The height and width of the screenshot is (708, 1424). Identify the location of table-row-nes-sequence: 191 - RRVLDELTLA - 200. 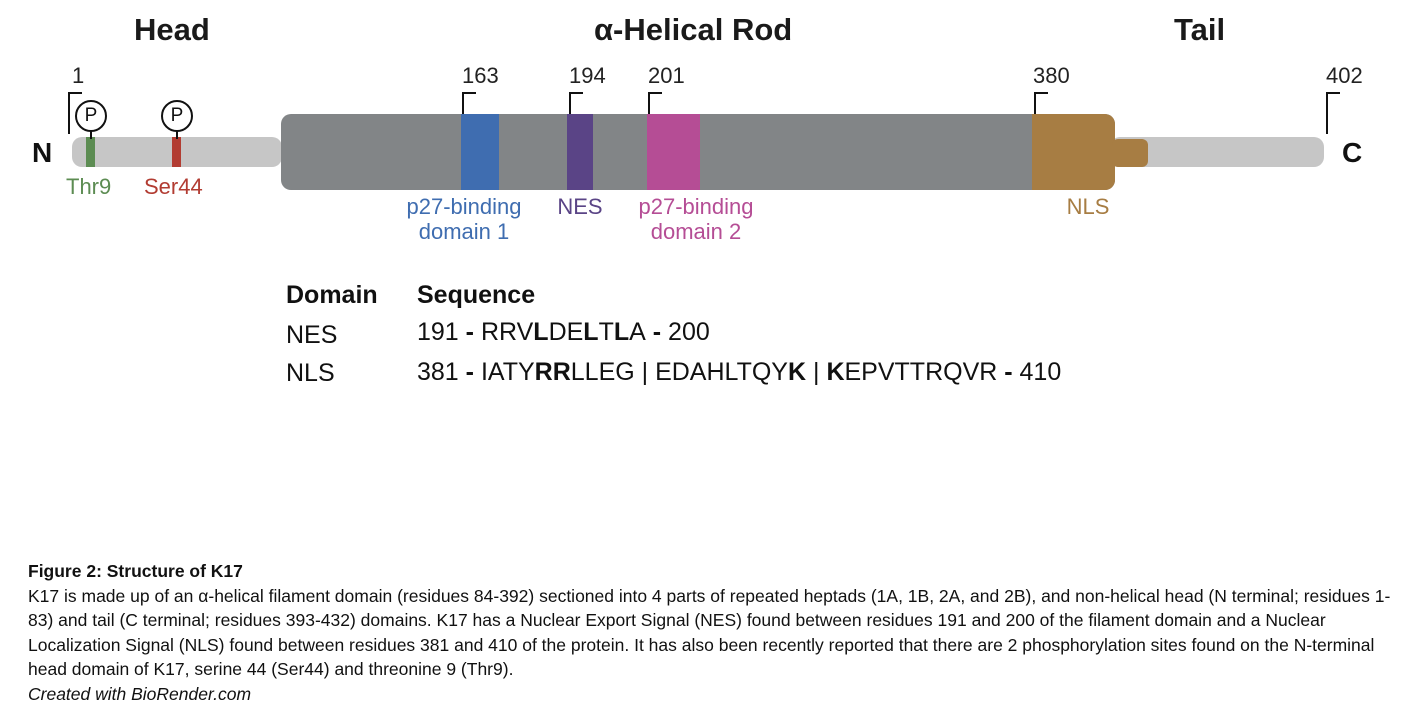
(563, 332).